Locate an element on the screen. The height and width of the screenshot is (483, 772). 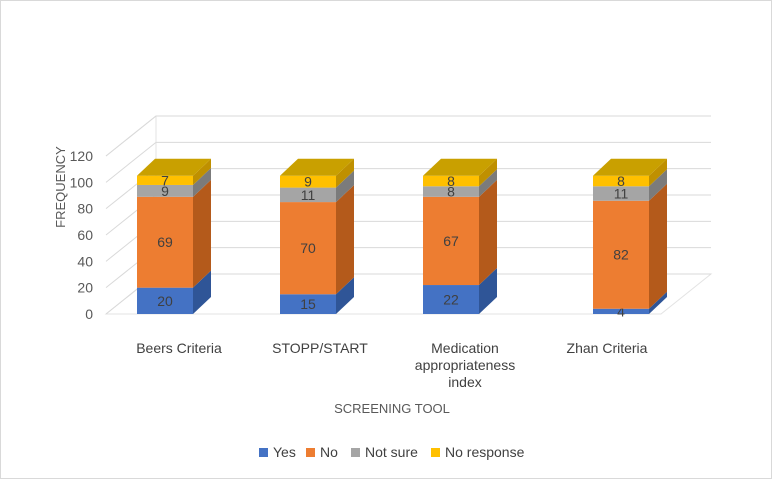
bar-segment: 20 is located at coordinates (174, 292).